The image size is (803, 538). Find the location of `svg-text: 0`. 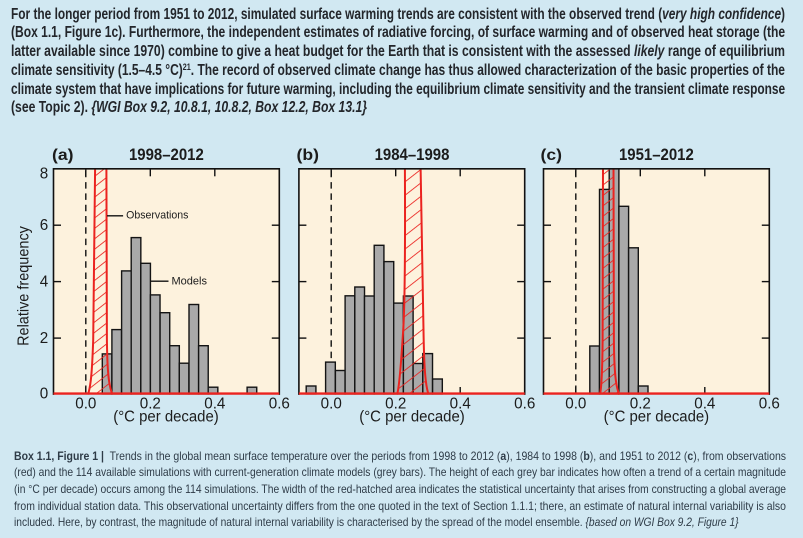

svg-text: 0 is located at coordinates (44, 393).